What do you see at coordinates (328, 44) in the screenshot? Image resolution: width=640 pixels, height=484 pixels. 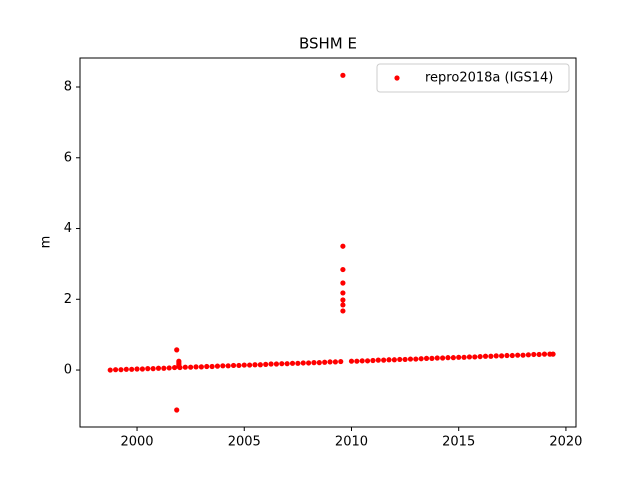 I see `chart-title: BSHM E` at bounding box center [328, 44].